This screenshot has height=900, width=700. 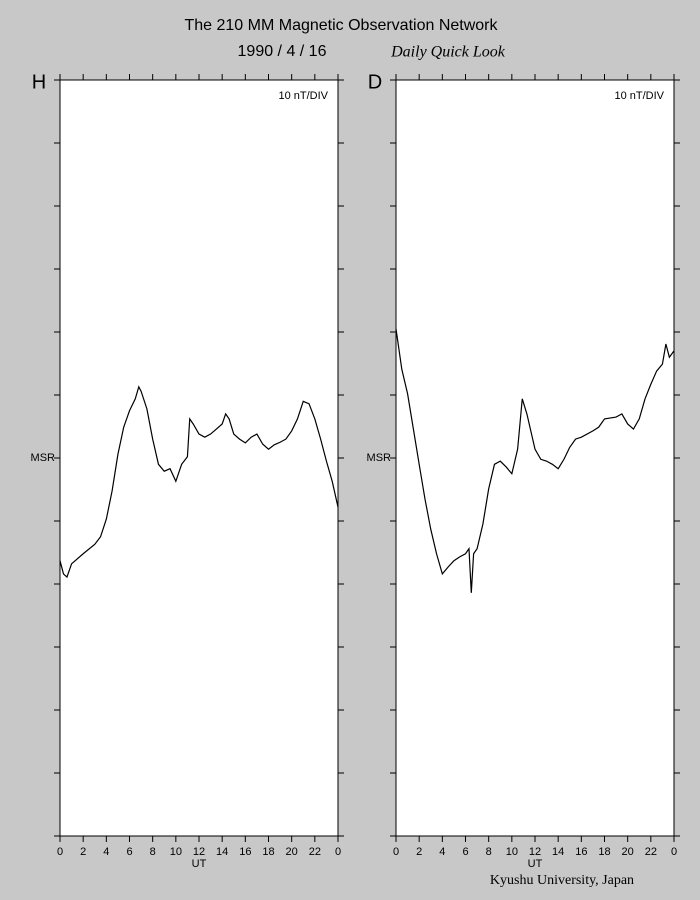 I want to click on header-date: 1990 / 4 / 16, so click(x=282, y=51).